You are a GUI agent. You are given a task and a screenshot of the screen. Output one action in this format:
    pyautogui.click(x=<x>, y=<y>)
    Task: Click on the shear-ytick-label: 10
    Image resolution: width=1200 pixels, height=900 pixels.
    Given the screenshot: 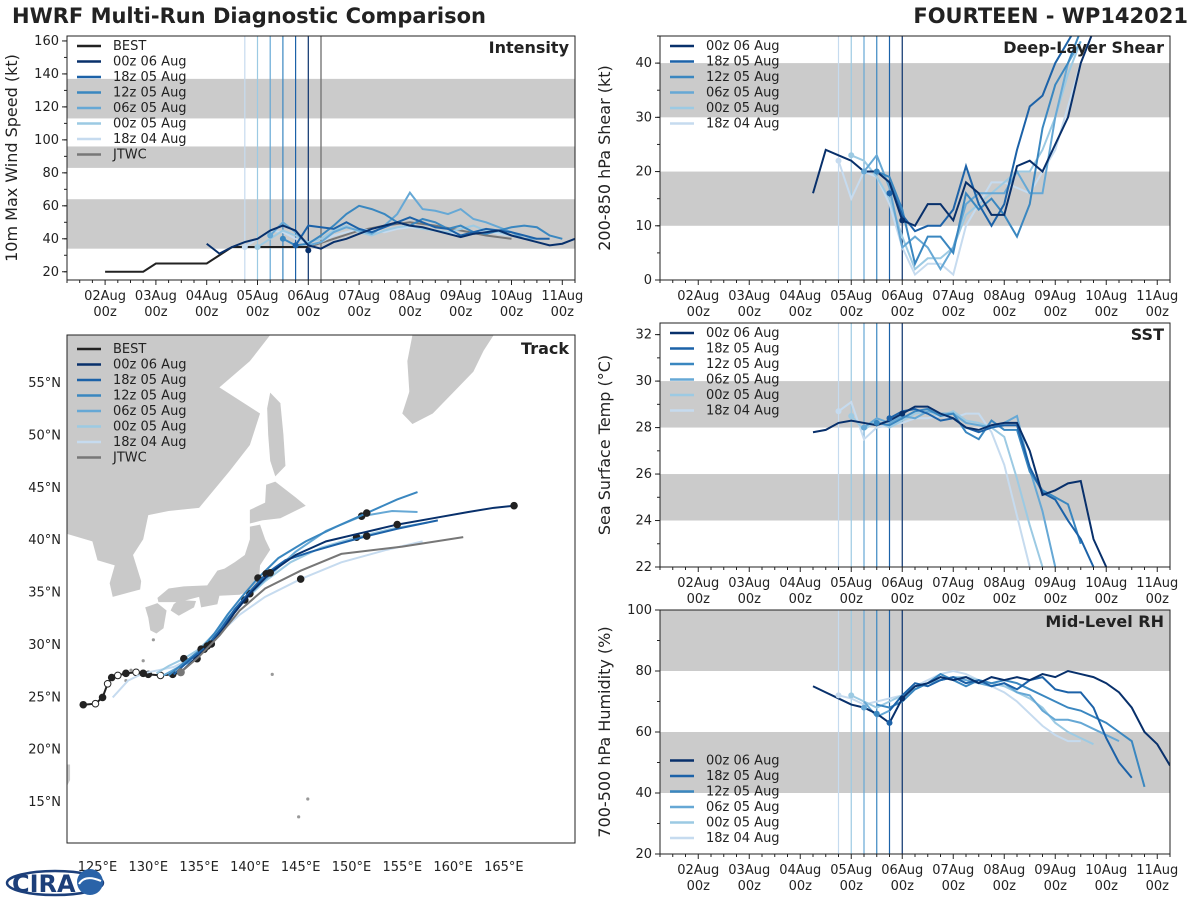 What is the action you would take?
    pyautogui.click(x=643, y=226)
    